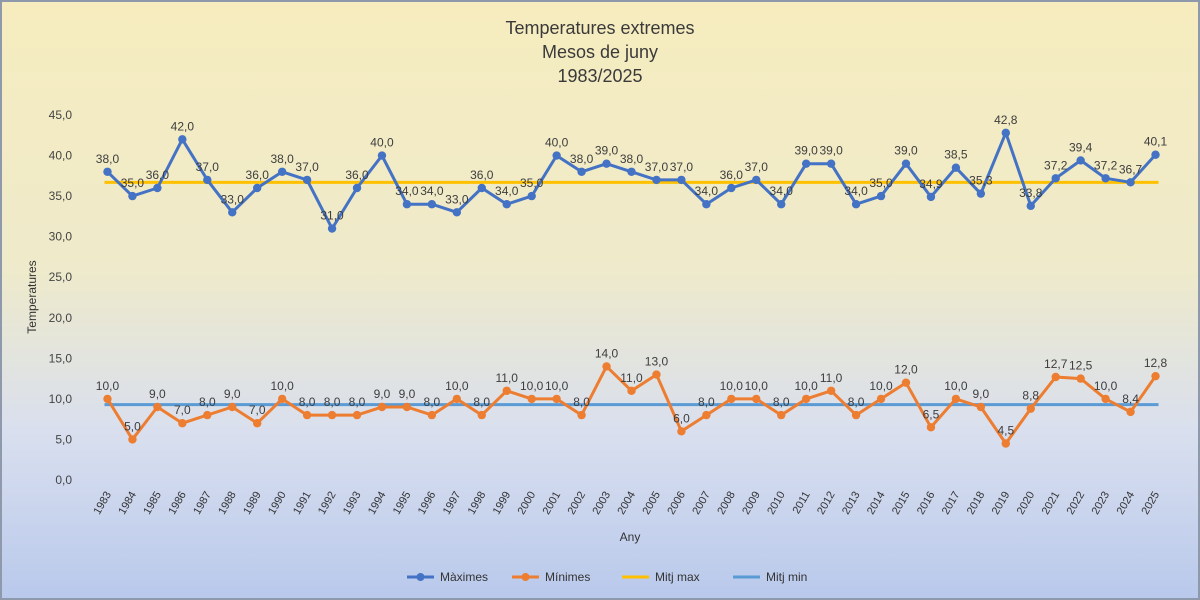 Image resolution: width=1200 pixels, height=600 pixels. Describe the element at coordinates (831, 151) in the screenshot. I see `data-label: 39,0` at that location.